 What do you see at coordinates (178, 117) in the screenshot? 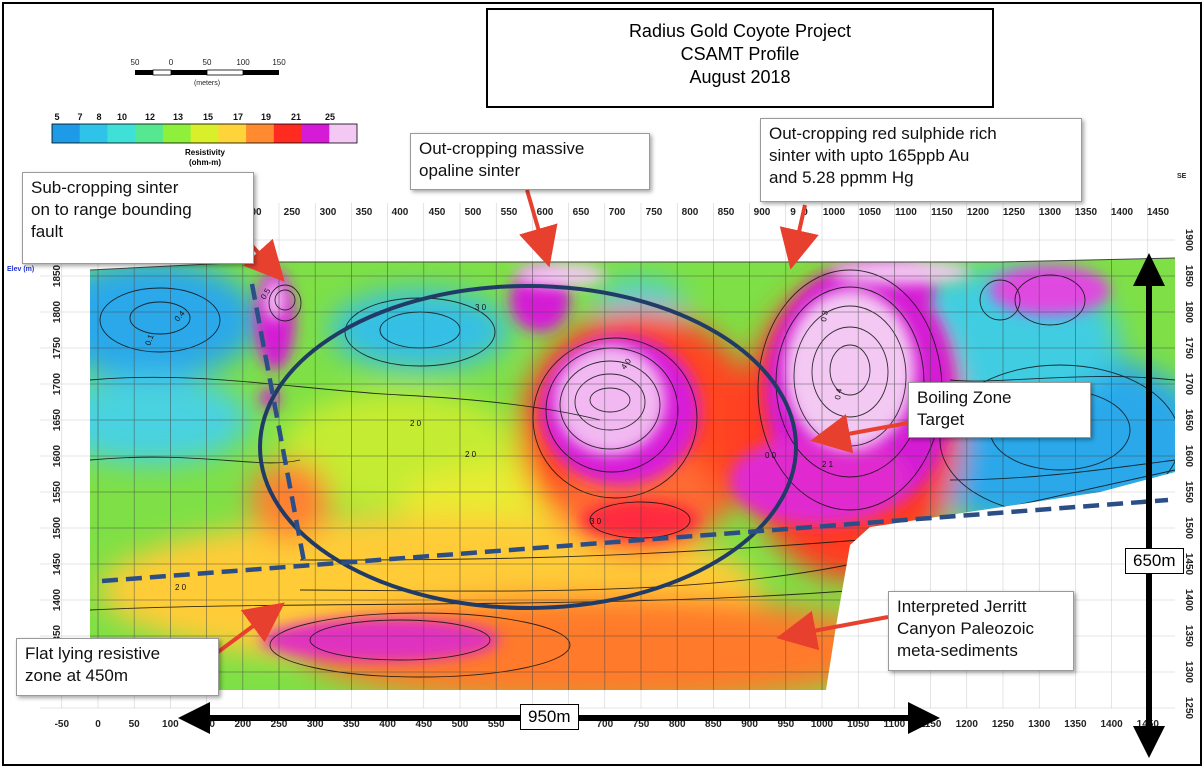
I see `legend-tick-label: 13` at bounding box center [178, 117].